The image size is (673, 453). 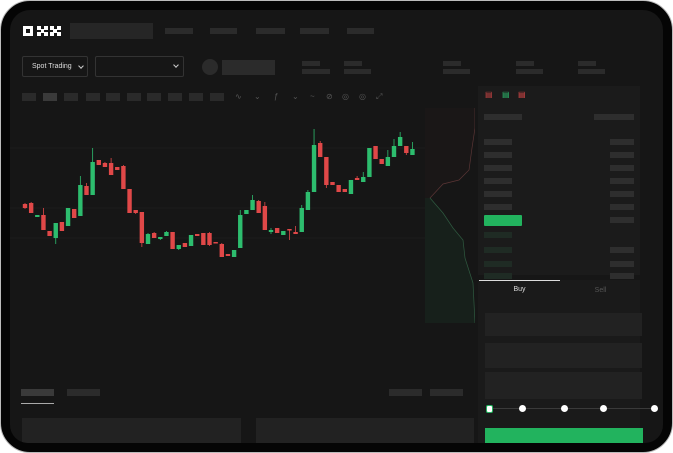 I want to click on search-placeholder, so click(x=111, y=31).